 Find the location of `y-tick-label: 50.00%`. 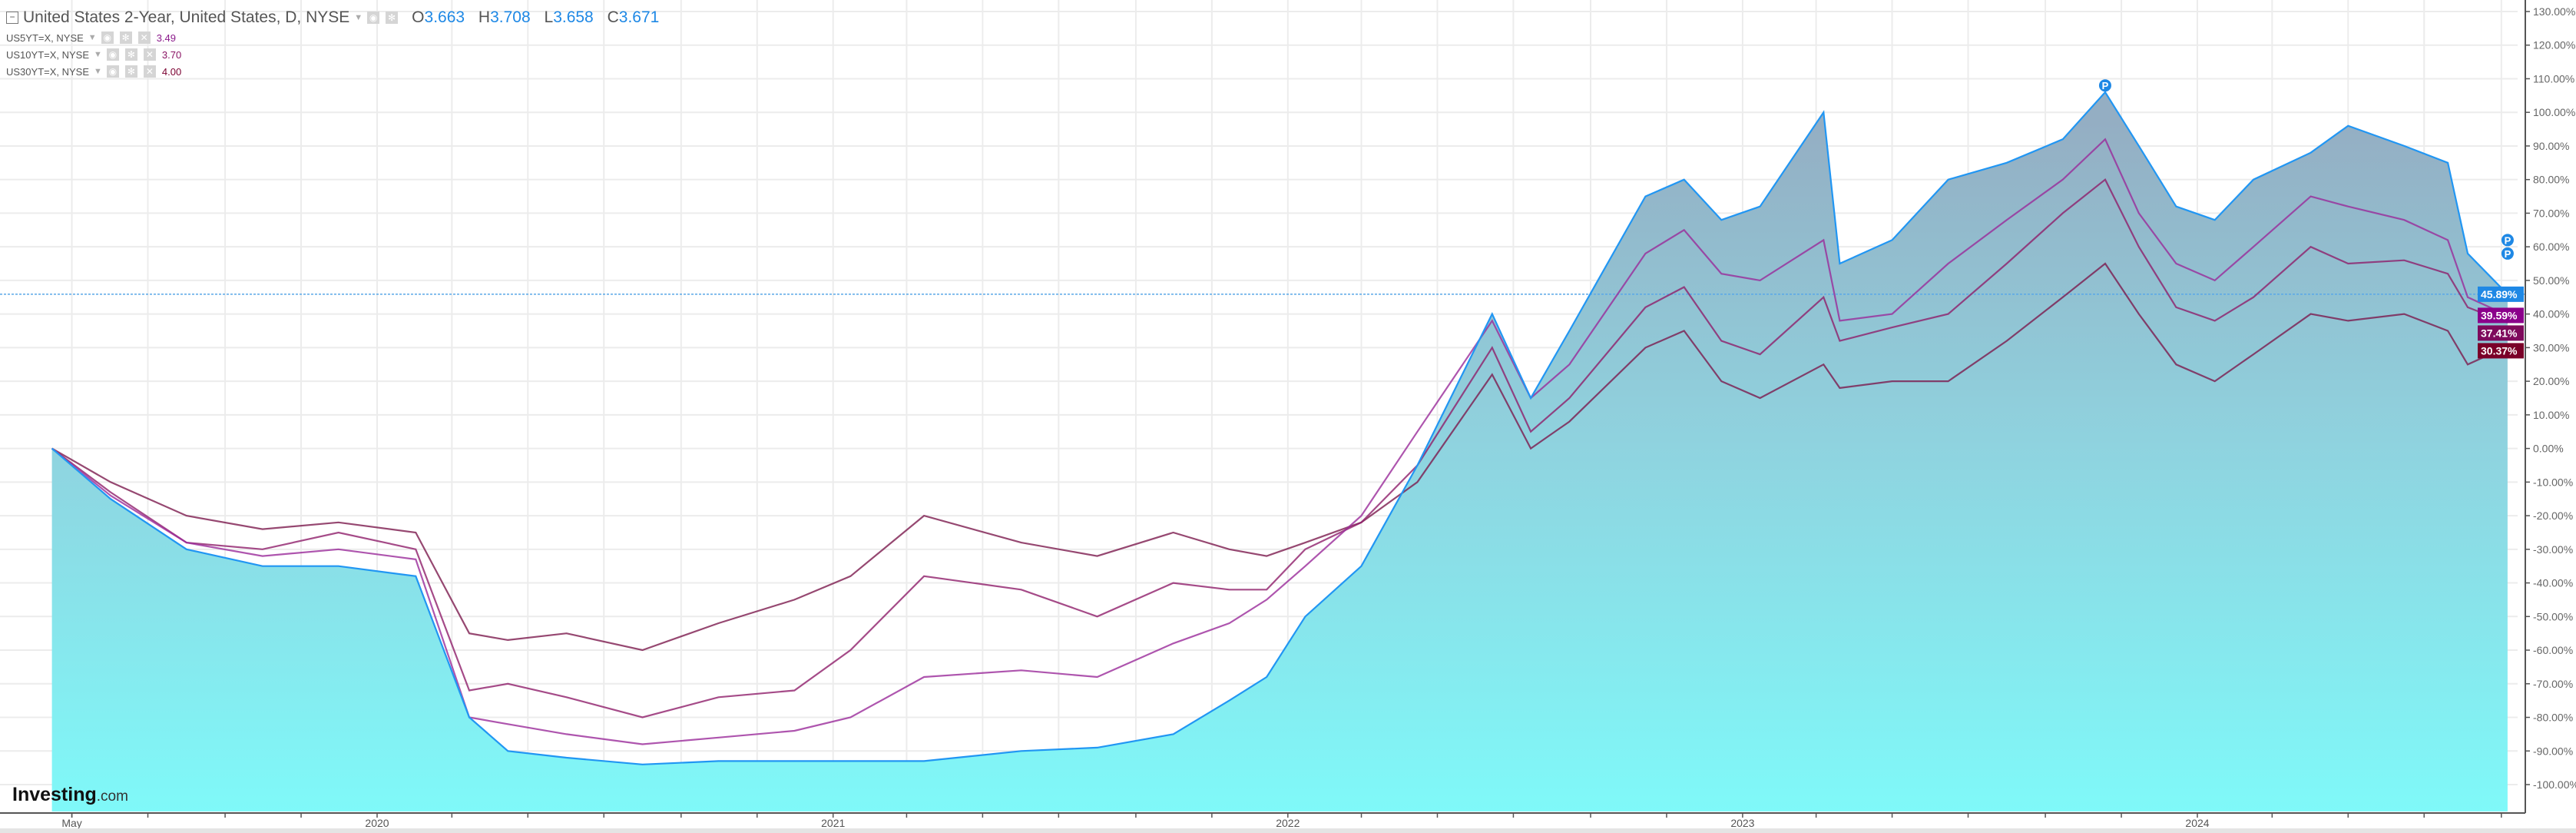

y-tick-label: 50.00% is located at coordinates (2551, 280).